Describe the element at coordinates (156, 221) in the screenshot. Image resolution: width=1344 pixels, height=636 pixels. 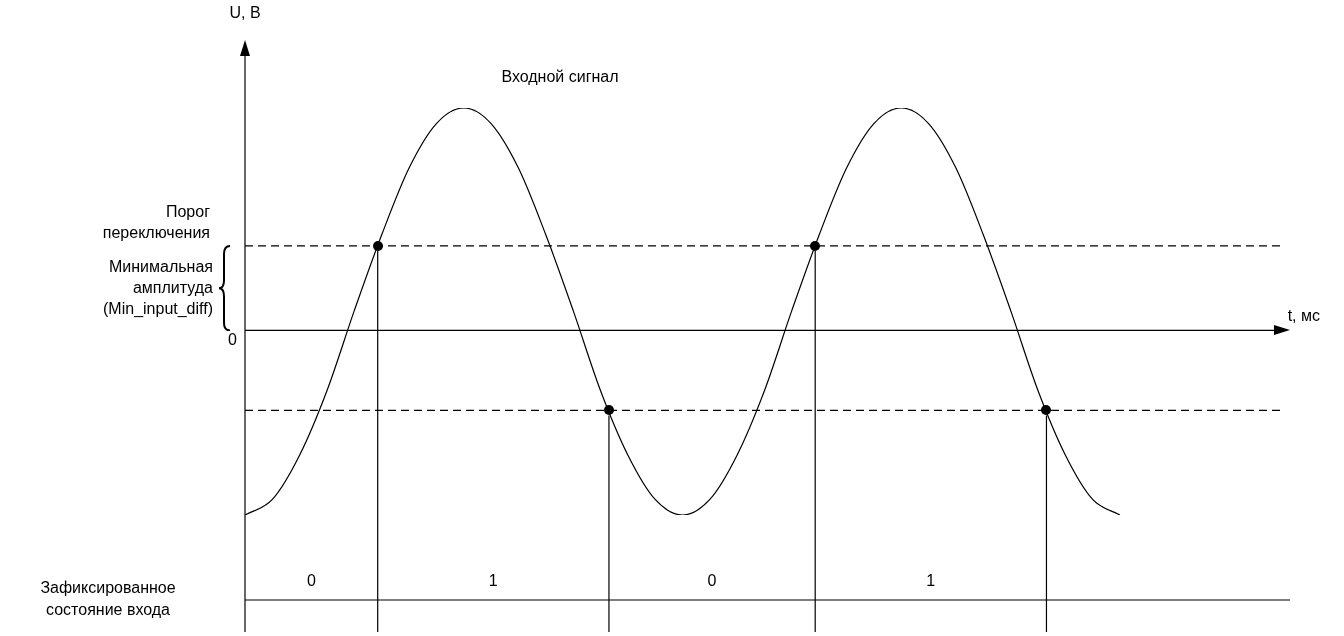
I see `ref-line-label: Порог переключения` at that location.